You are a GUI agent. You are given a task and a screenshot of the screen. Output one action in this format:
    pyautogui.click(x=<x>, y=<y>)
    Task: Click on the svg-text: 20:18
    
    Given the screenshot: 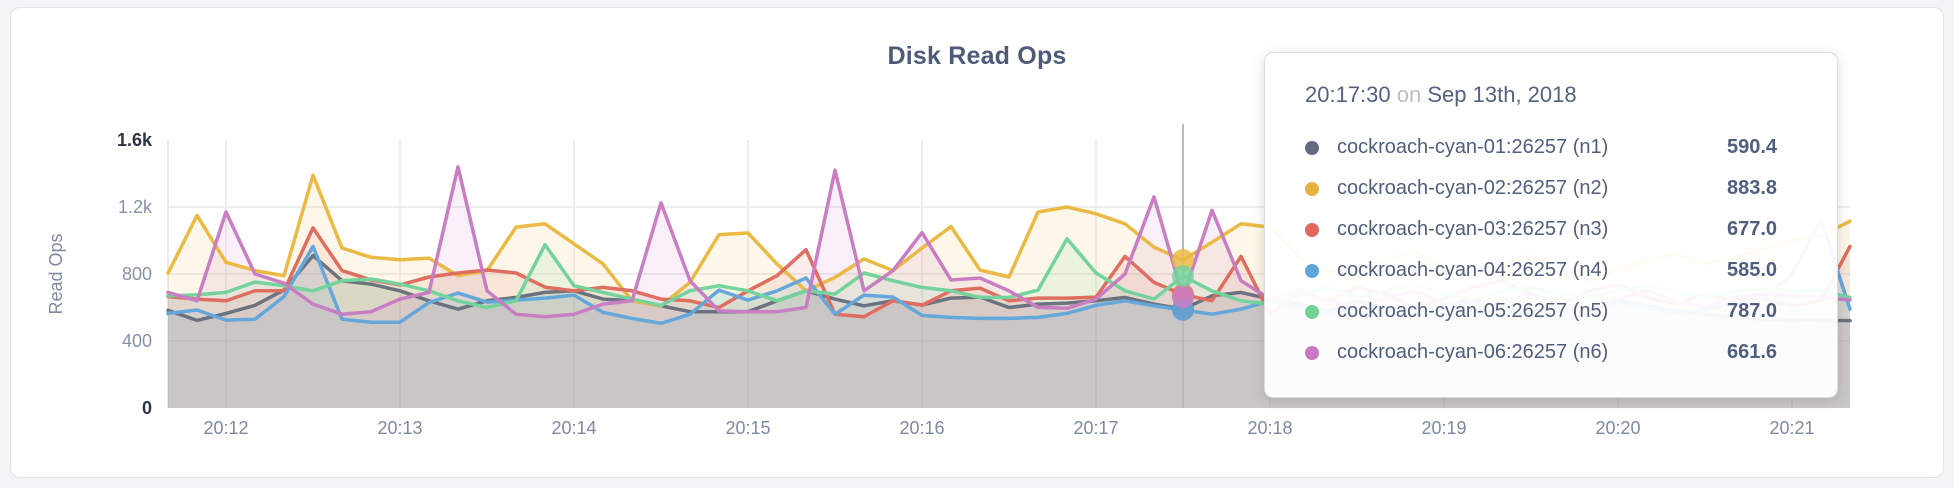 What is the action you would take?
    pyautogui.click(x=1269, y=428)
    